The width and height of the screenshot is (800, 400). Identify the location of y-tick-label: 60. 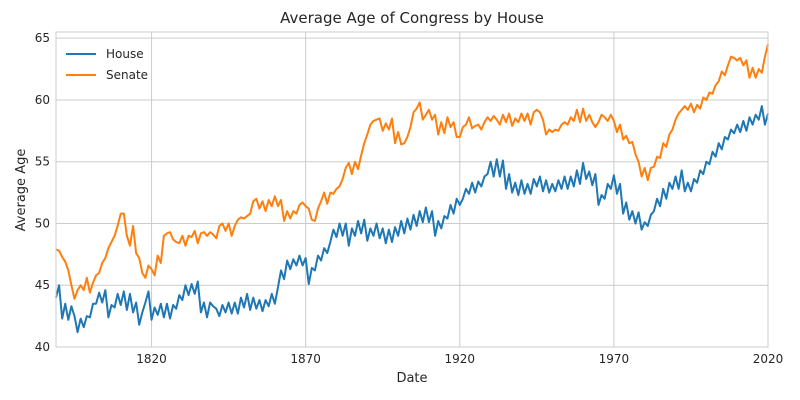
(42, 100).